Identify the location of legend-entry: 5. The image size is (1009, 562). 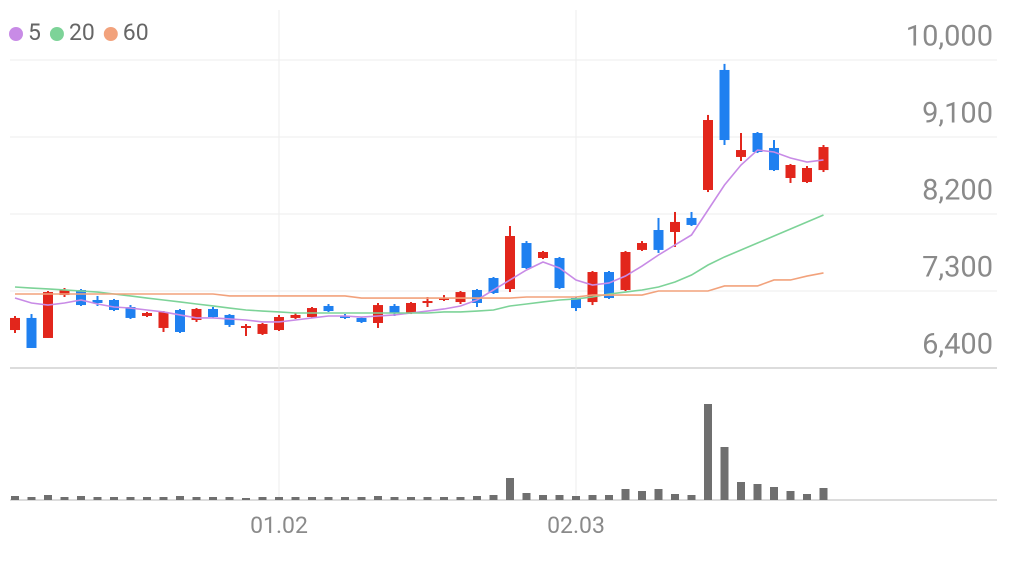
(25, 32).